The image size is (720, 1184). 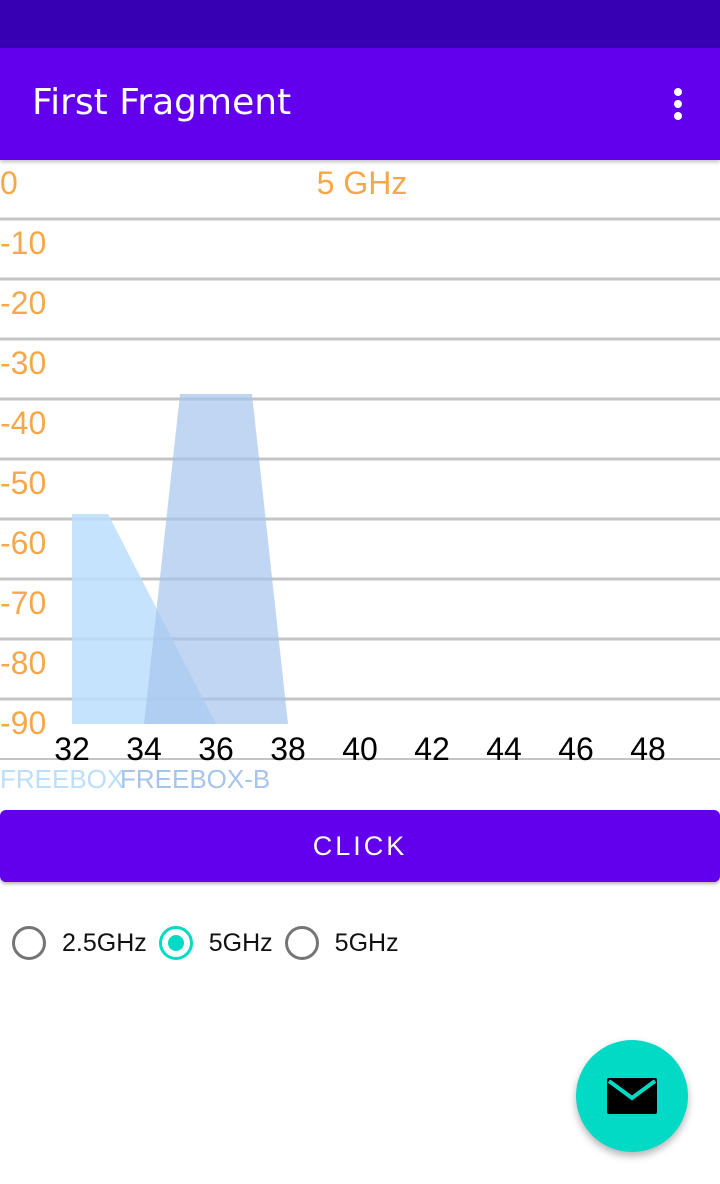 What do you see at coordinates (23, 483) in the screenshot?
I see `y-tick-label: -50` at bounding box center [23, 483].